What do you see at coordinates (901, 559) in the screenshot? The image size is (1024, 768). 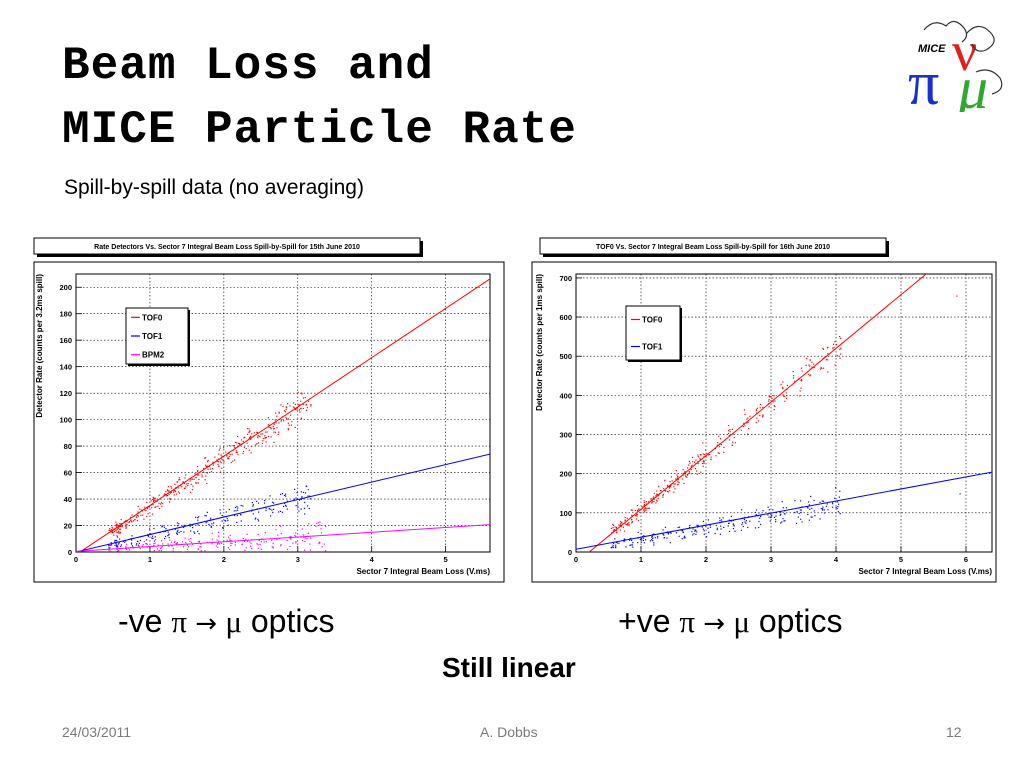 I see `x-tick-label: 5` at bounding box center [901, 559].